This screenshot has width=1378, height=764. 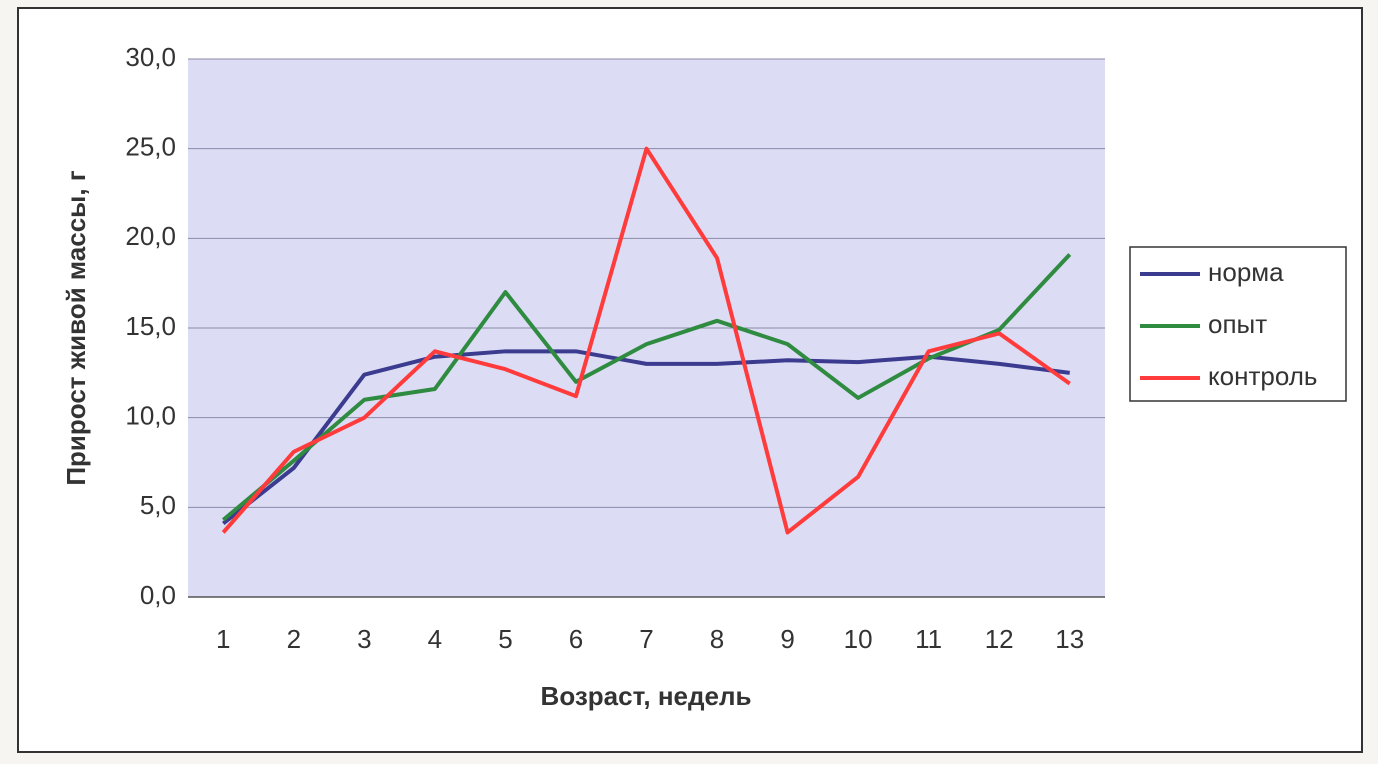 What do you see at coordinates (646, 696) in the screenshot?
I see `x-axis-title: Возраст, недель` at bounding box center [646, 696].